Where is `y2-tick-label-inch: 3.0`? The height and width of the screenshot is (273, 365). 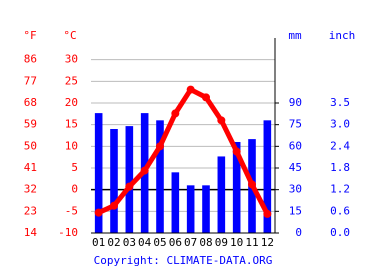 y2-tick-label-inch: 3.0 is located at coordinates (340, 124).